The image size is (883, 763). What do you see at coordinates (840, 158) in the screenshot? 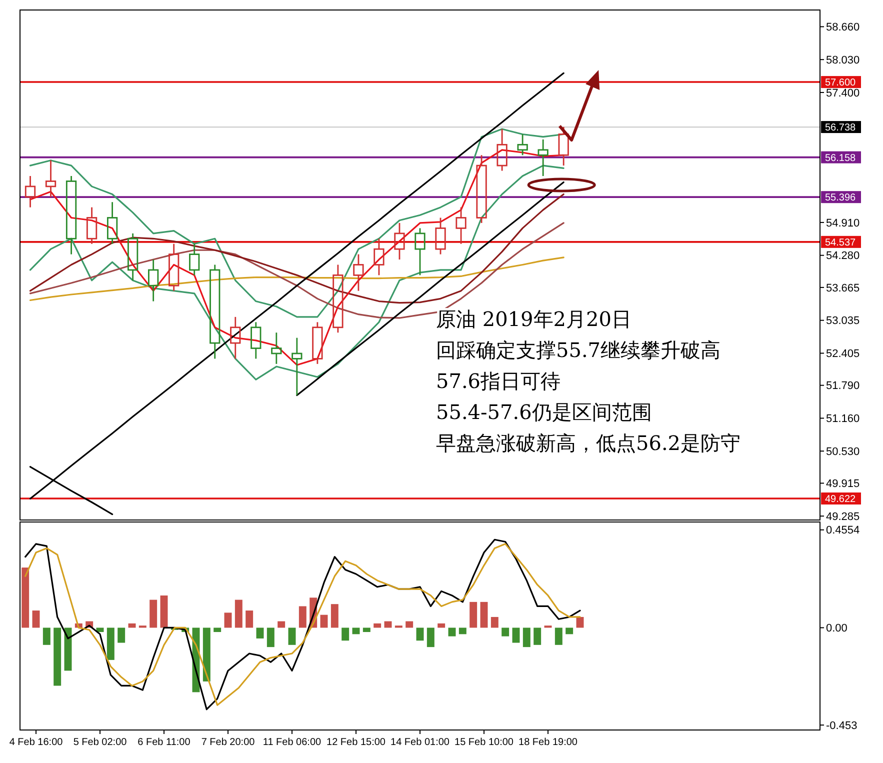
I see `ref-line-label: 56.158` at bounding box center [840, 158].